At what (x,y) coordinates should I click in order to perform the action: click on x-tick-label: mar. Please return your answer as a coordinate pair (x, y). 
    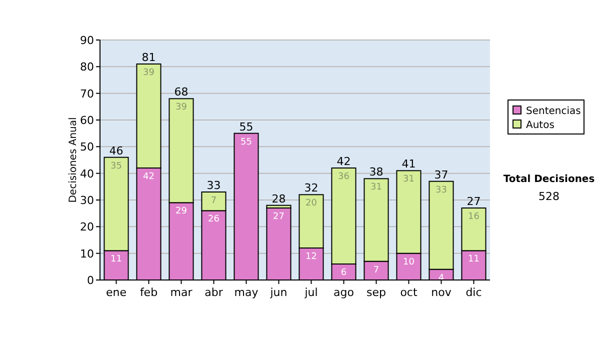
    Looking at the image, I should click on (181, 292).